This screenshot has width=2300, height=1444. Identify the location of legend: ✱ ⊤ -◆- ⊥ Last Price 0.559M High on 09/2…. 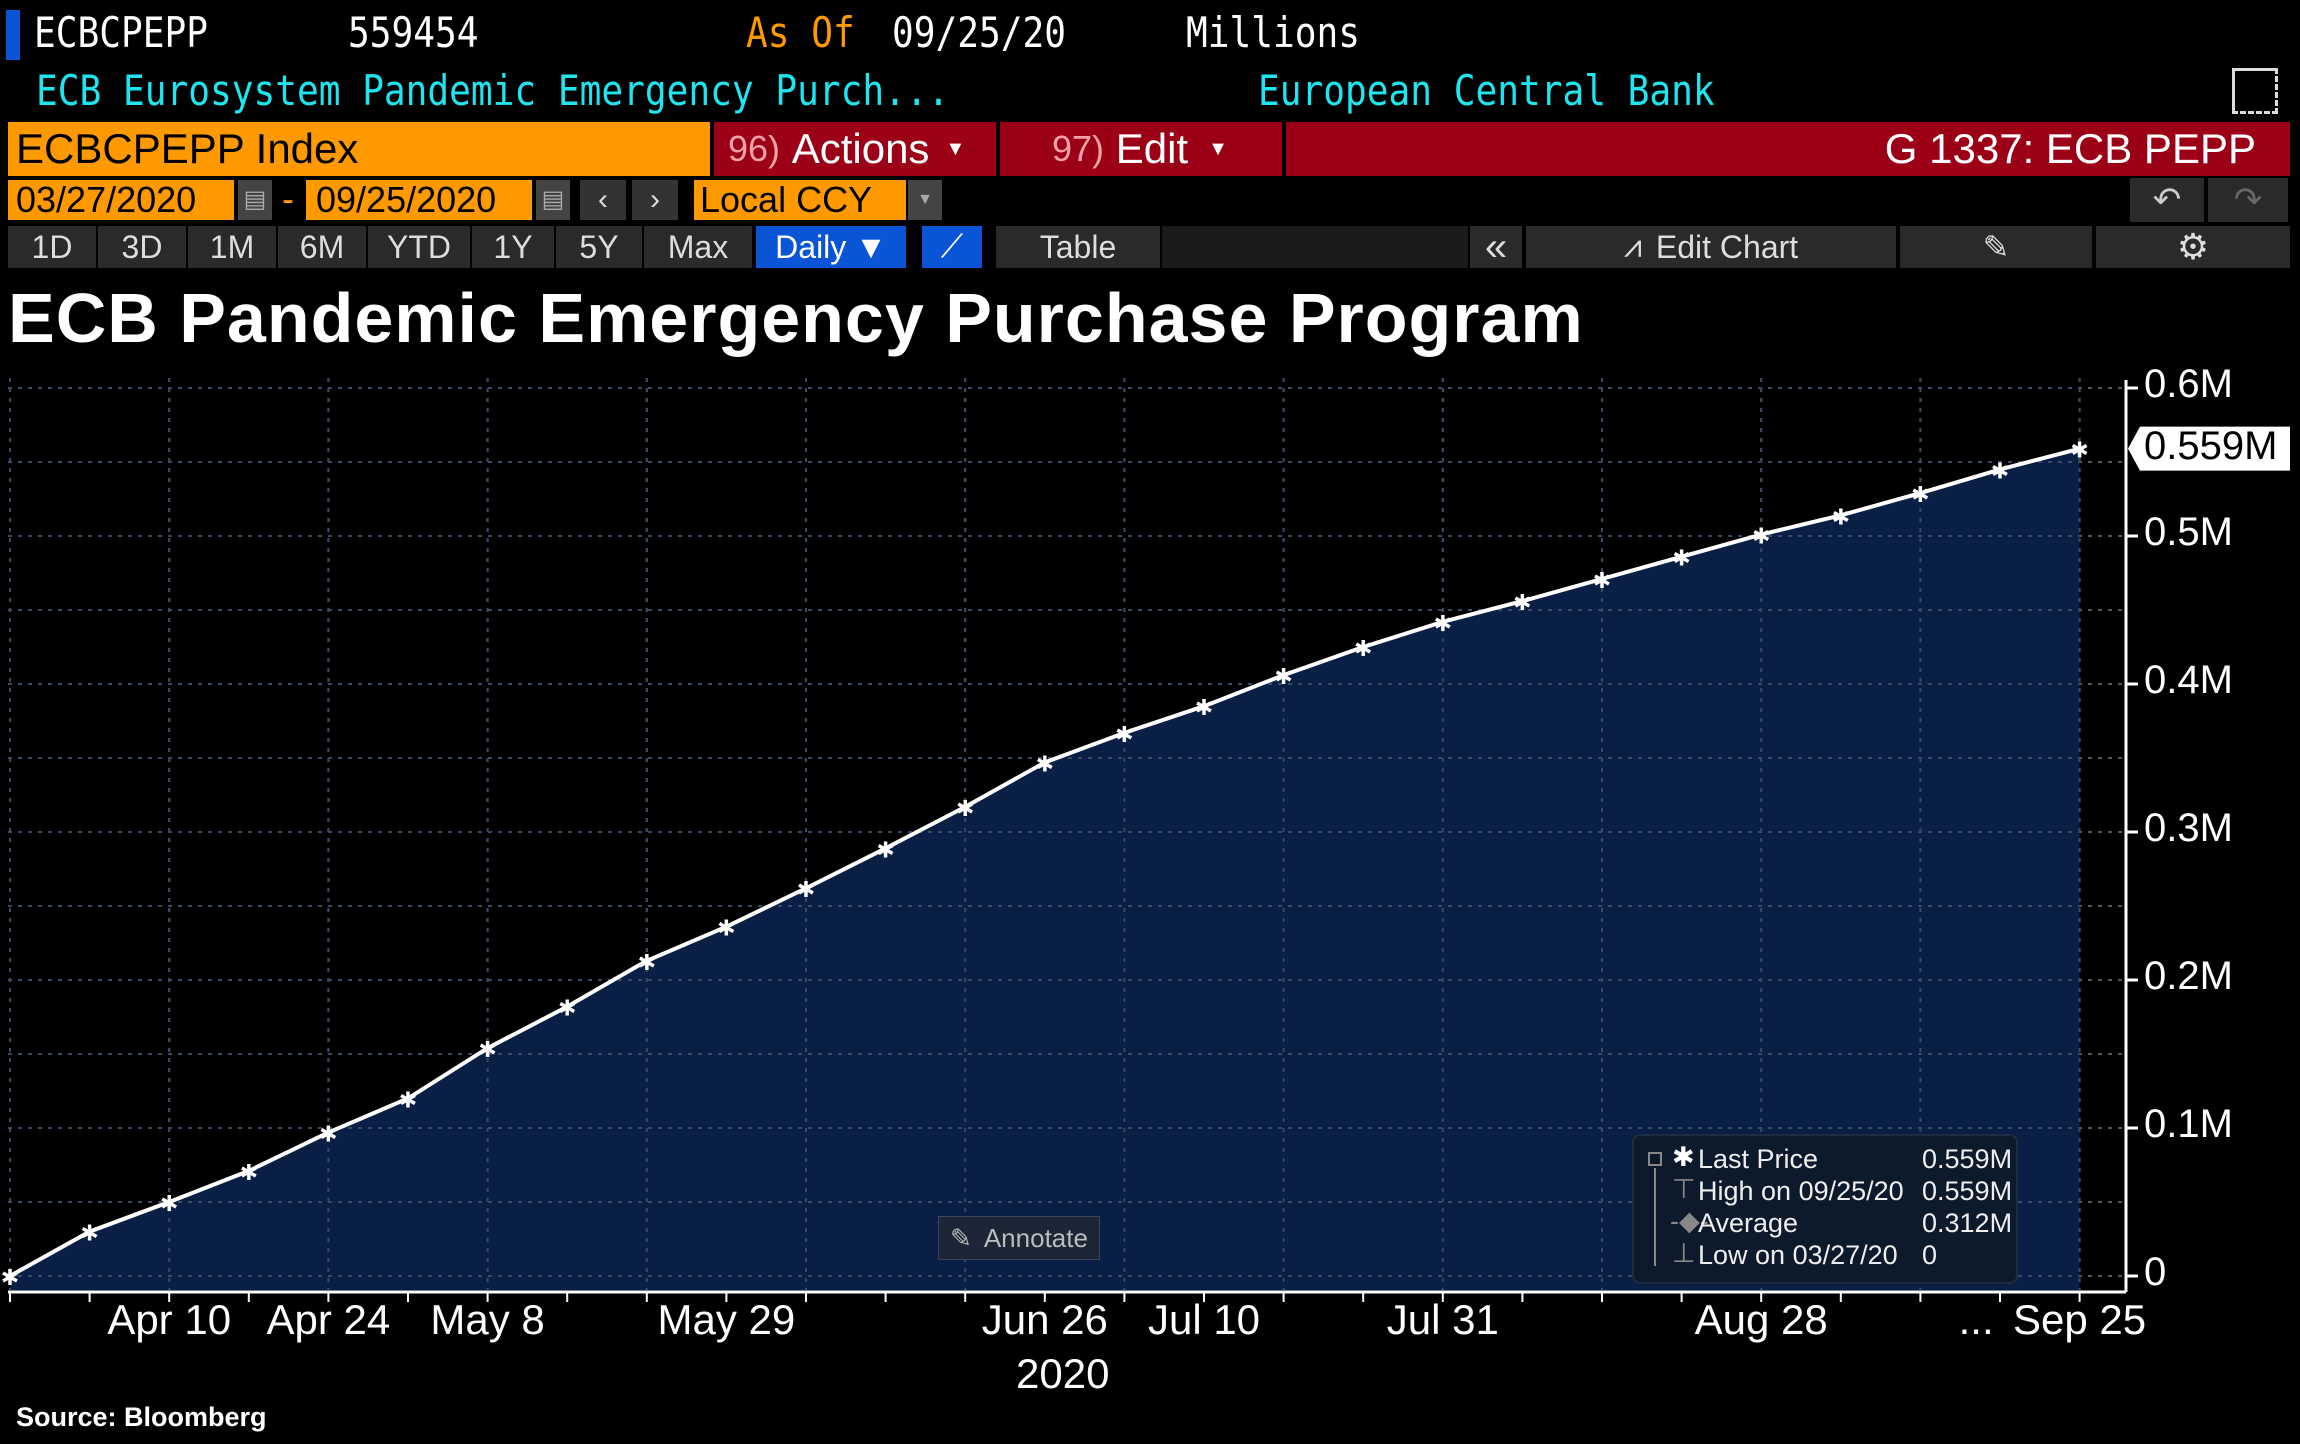
(1825, 1209).